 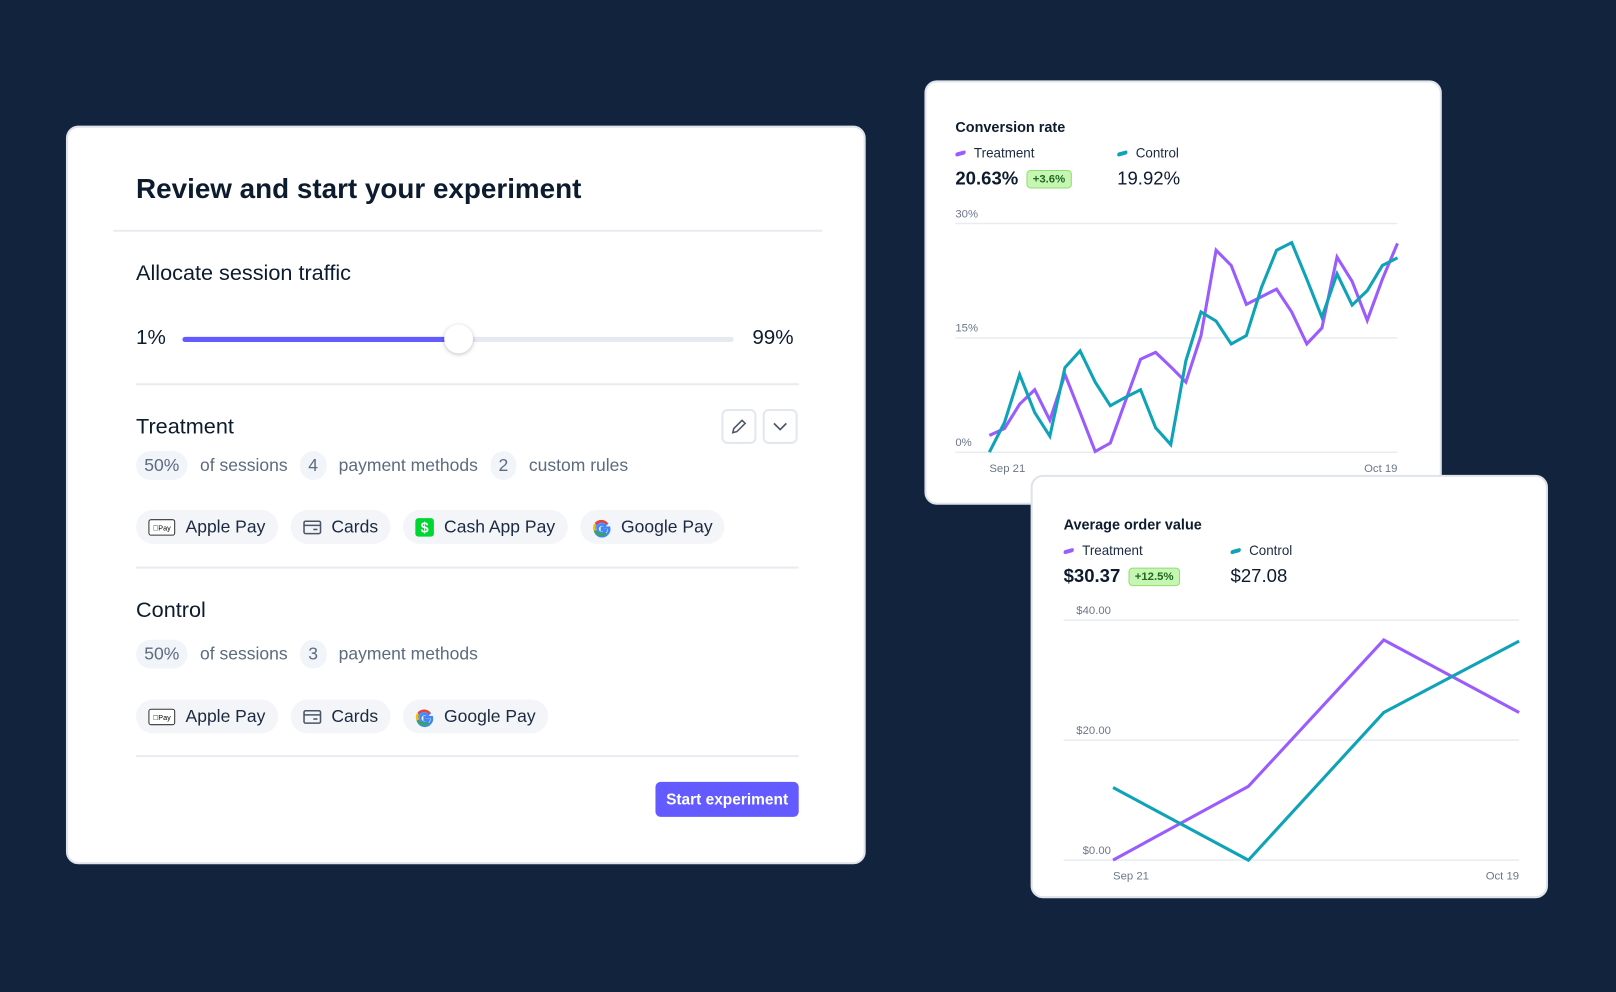 I want to click on chart-plot: $0.00 $20.00 $40.00 Sep 21 Oct 19, so click(x=1291, y=744).